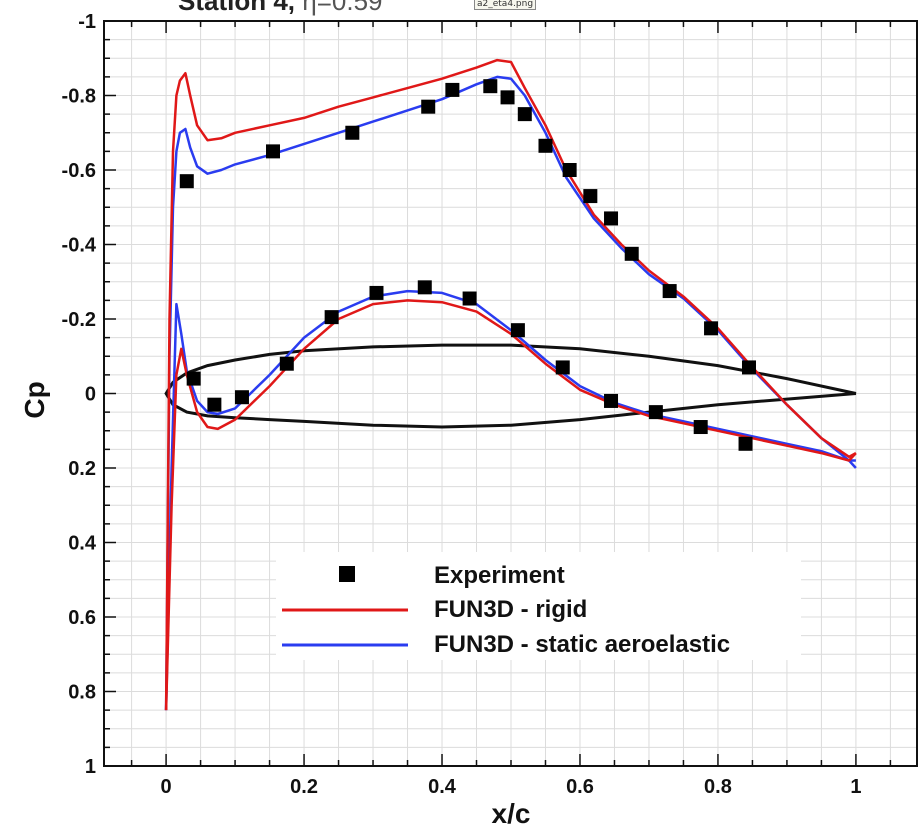 The image size is (918, 828). What do you see at coordinates (79, 246) in the screenshot?
I see `y-tick-label: -0.4` at bounding box center [79, 246].